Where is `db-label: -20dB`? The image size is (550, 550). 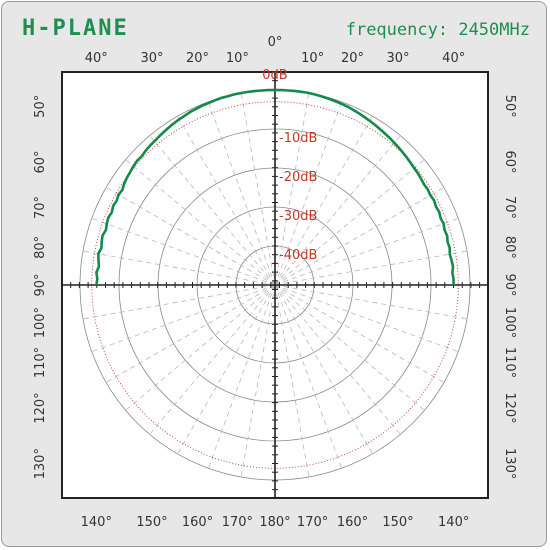 db-label: -20dB is located at coordinates (298, 177).